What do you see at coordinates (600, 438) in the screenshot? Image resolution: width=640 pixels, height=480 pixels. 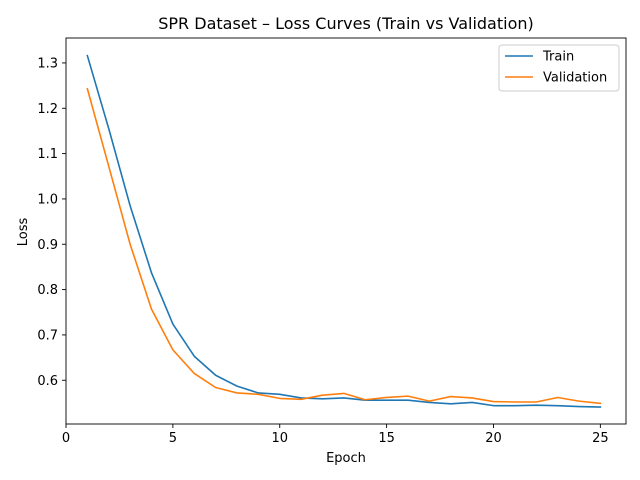 I see `x-tick-label: 25` at bounding box center [600, 438].